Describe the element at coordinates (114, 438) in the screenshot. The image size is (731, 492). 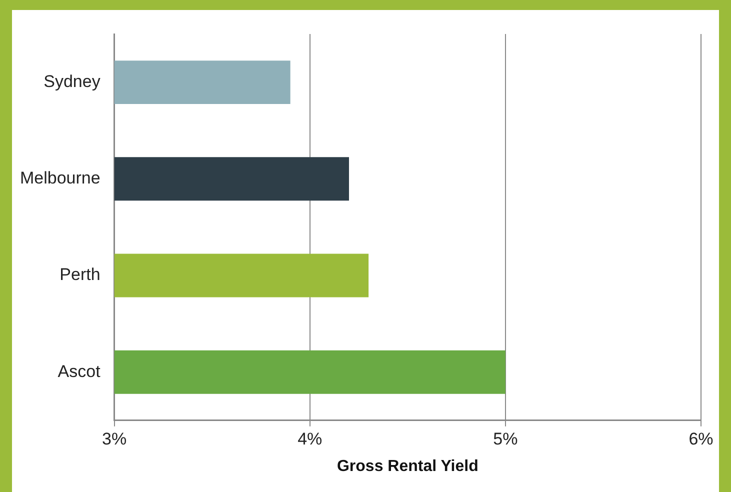
I see `x-tick-label: 3%` at that location.